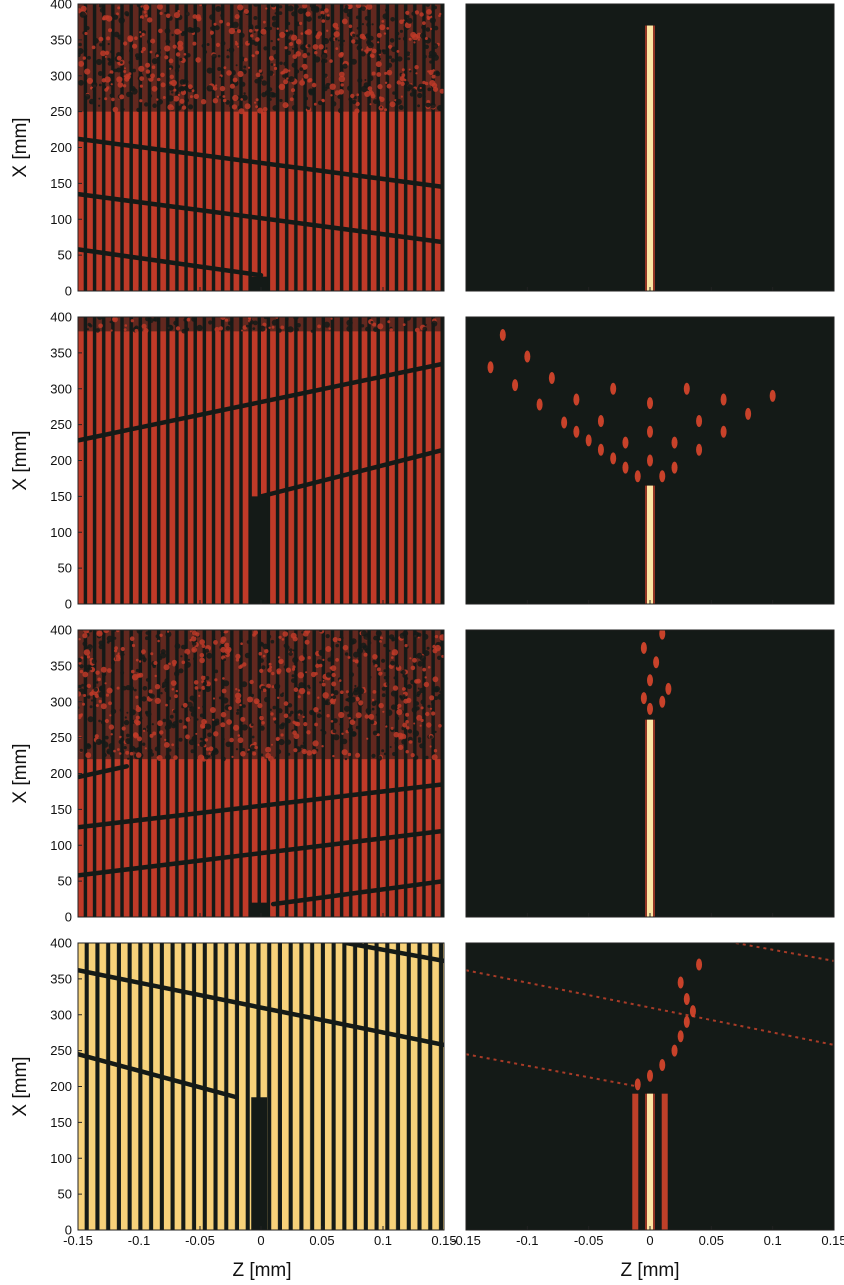  Describe the element at coordinates (61, 460) in the screenshot. I see `panel-r2-c1-ytick-label: 200` at that location.